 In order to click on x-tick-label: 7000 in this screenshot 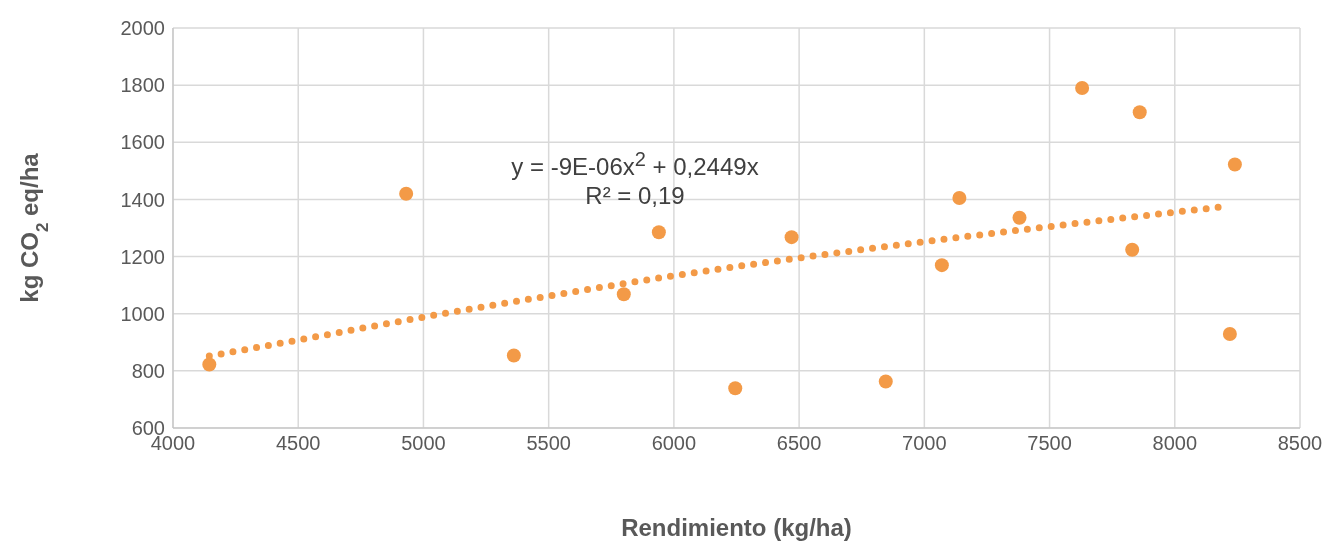, I will do `click(924, 443)`.